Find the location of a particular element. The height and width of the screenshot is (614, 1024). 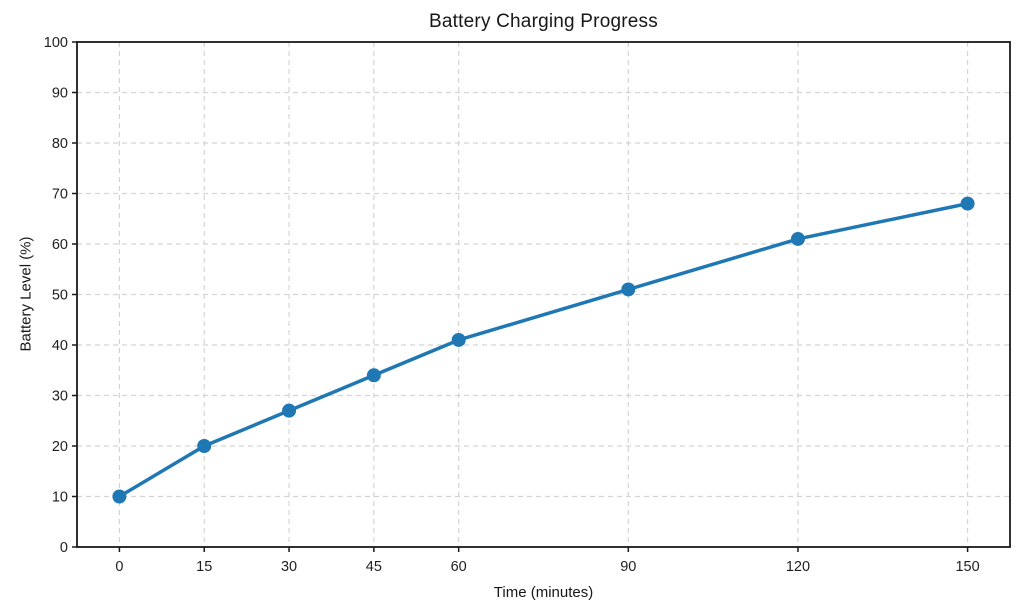

y-tick-label: 80 is located at coordinates (60, 144).